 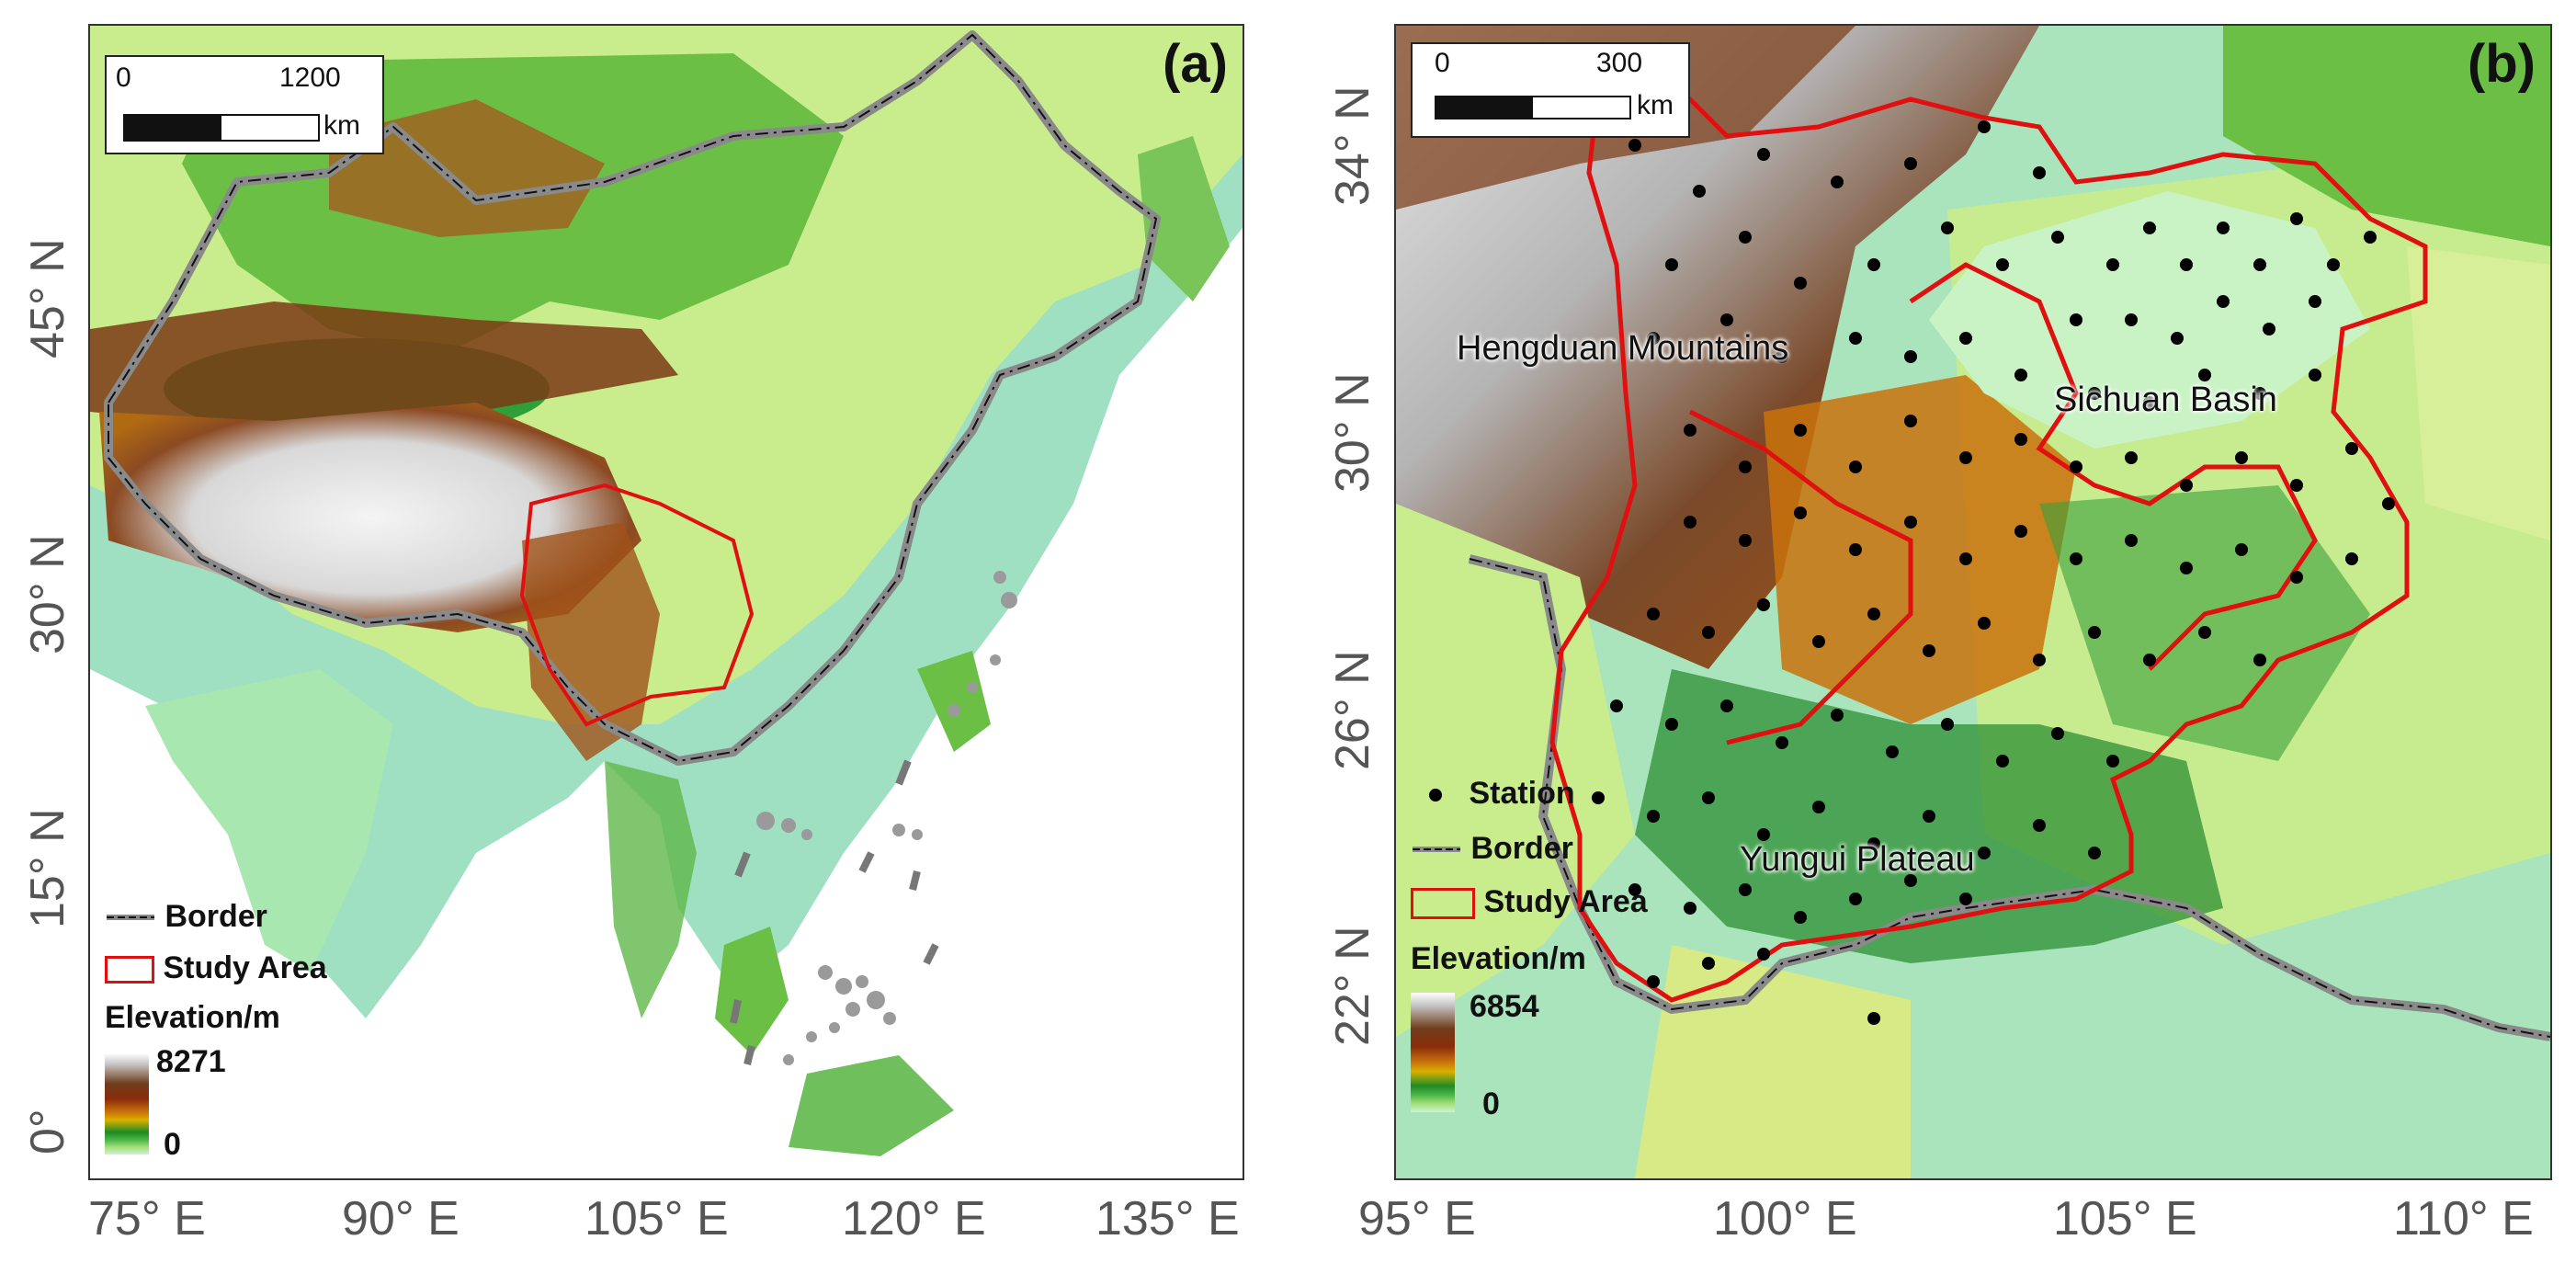 What do you see at coordinates (1435, 795) in the screenshot?
I see `station-symbol` at bounding box center [1435, 795].